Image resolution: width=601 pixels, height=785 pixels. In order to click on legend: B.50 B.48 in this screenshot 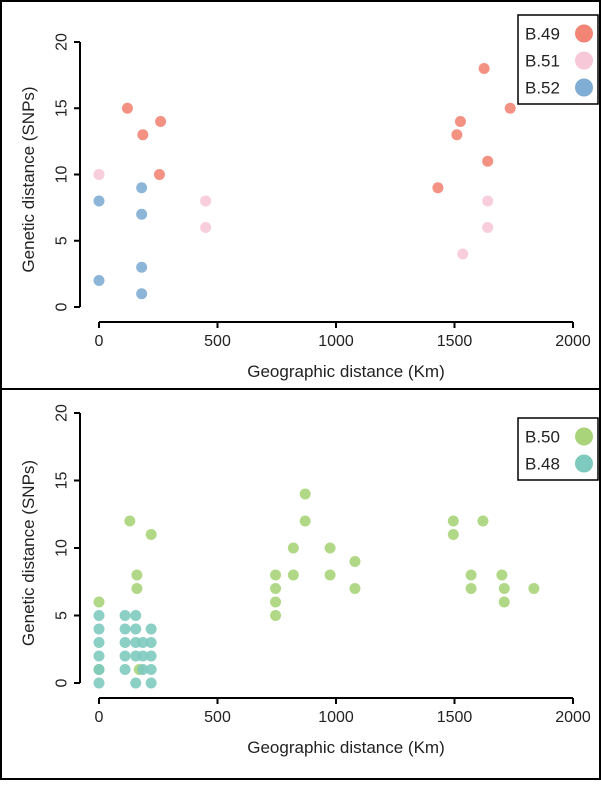, I will do `click(558, 449)`.